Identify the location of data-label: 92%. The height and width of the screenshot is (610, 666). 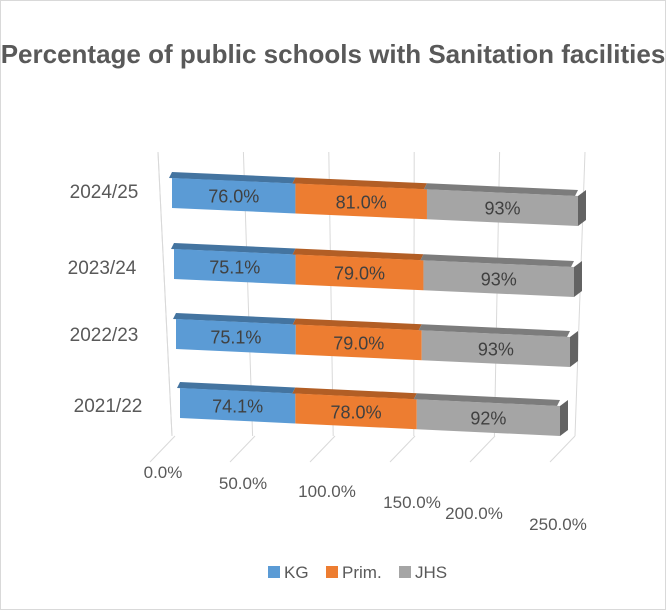
(488, 419).